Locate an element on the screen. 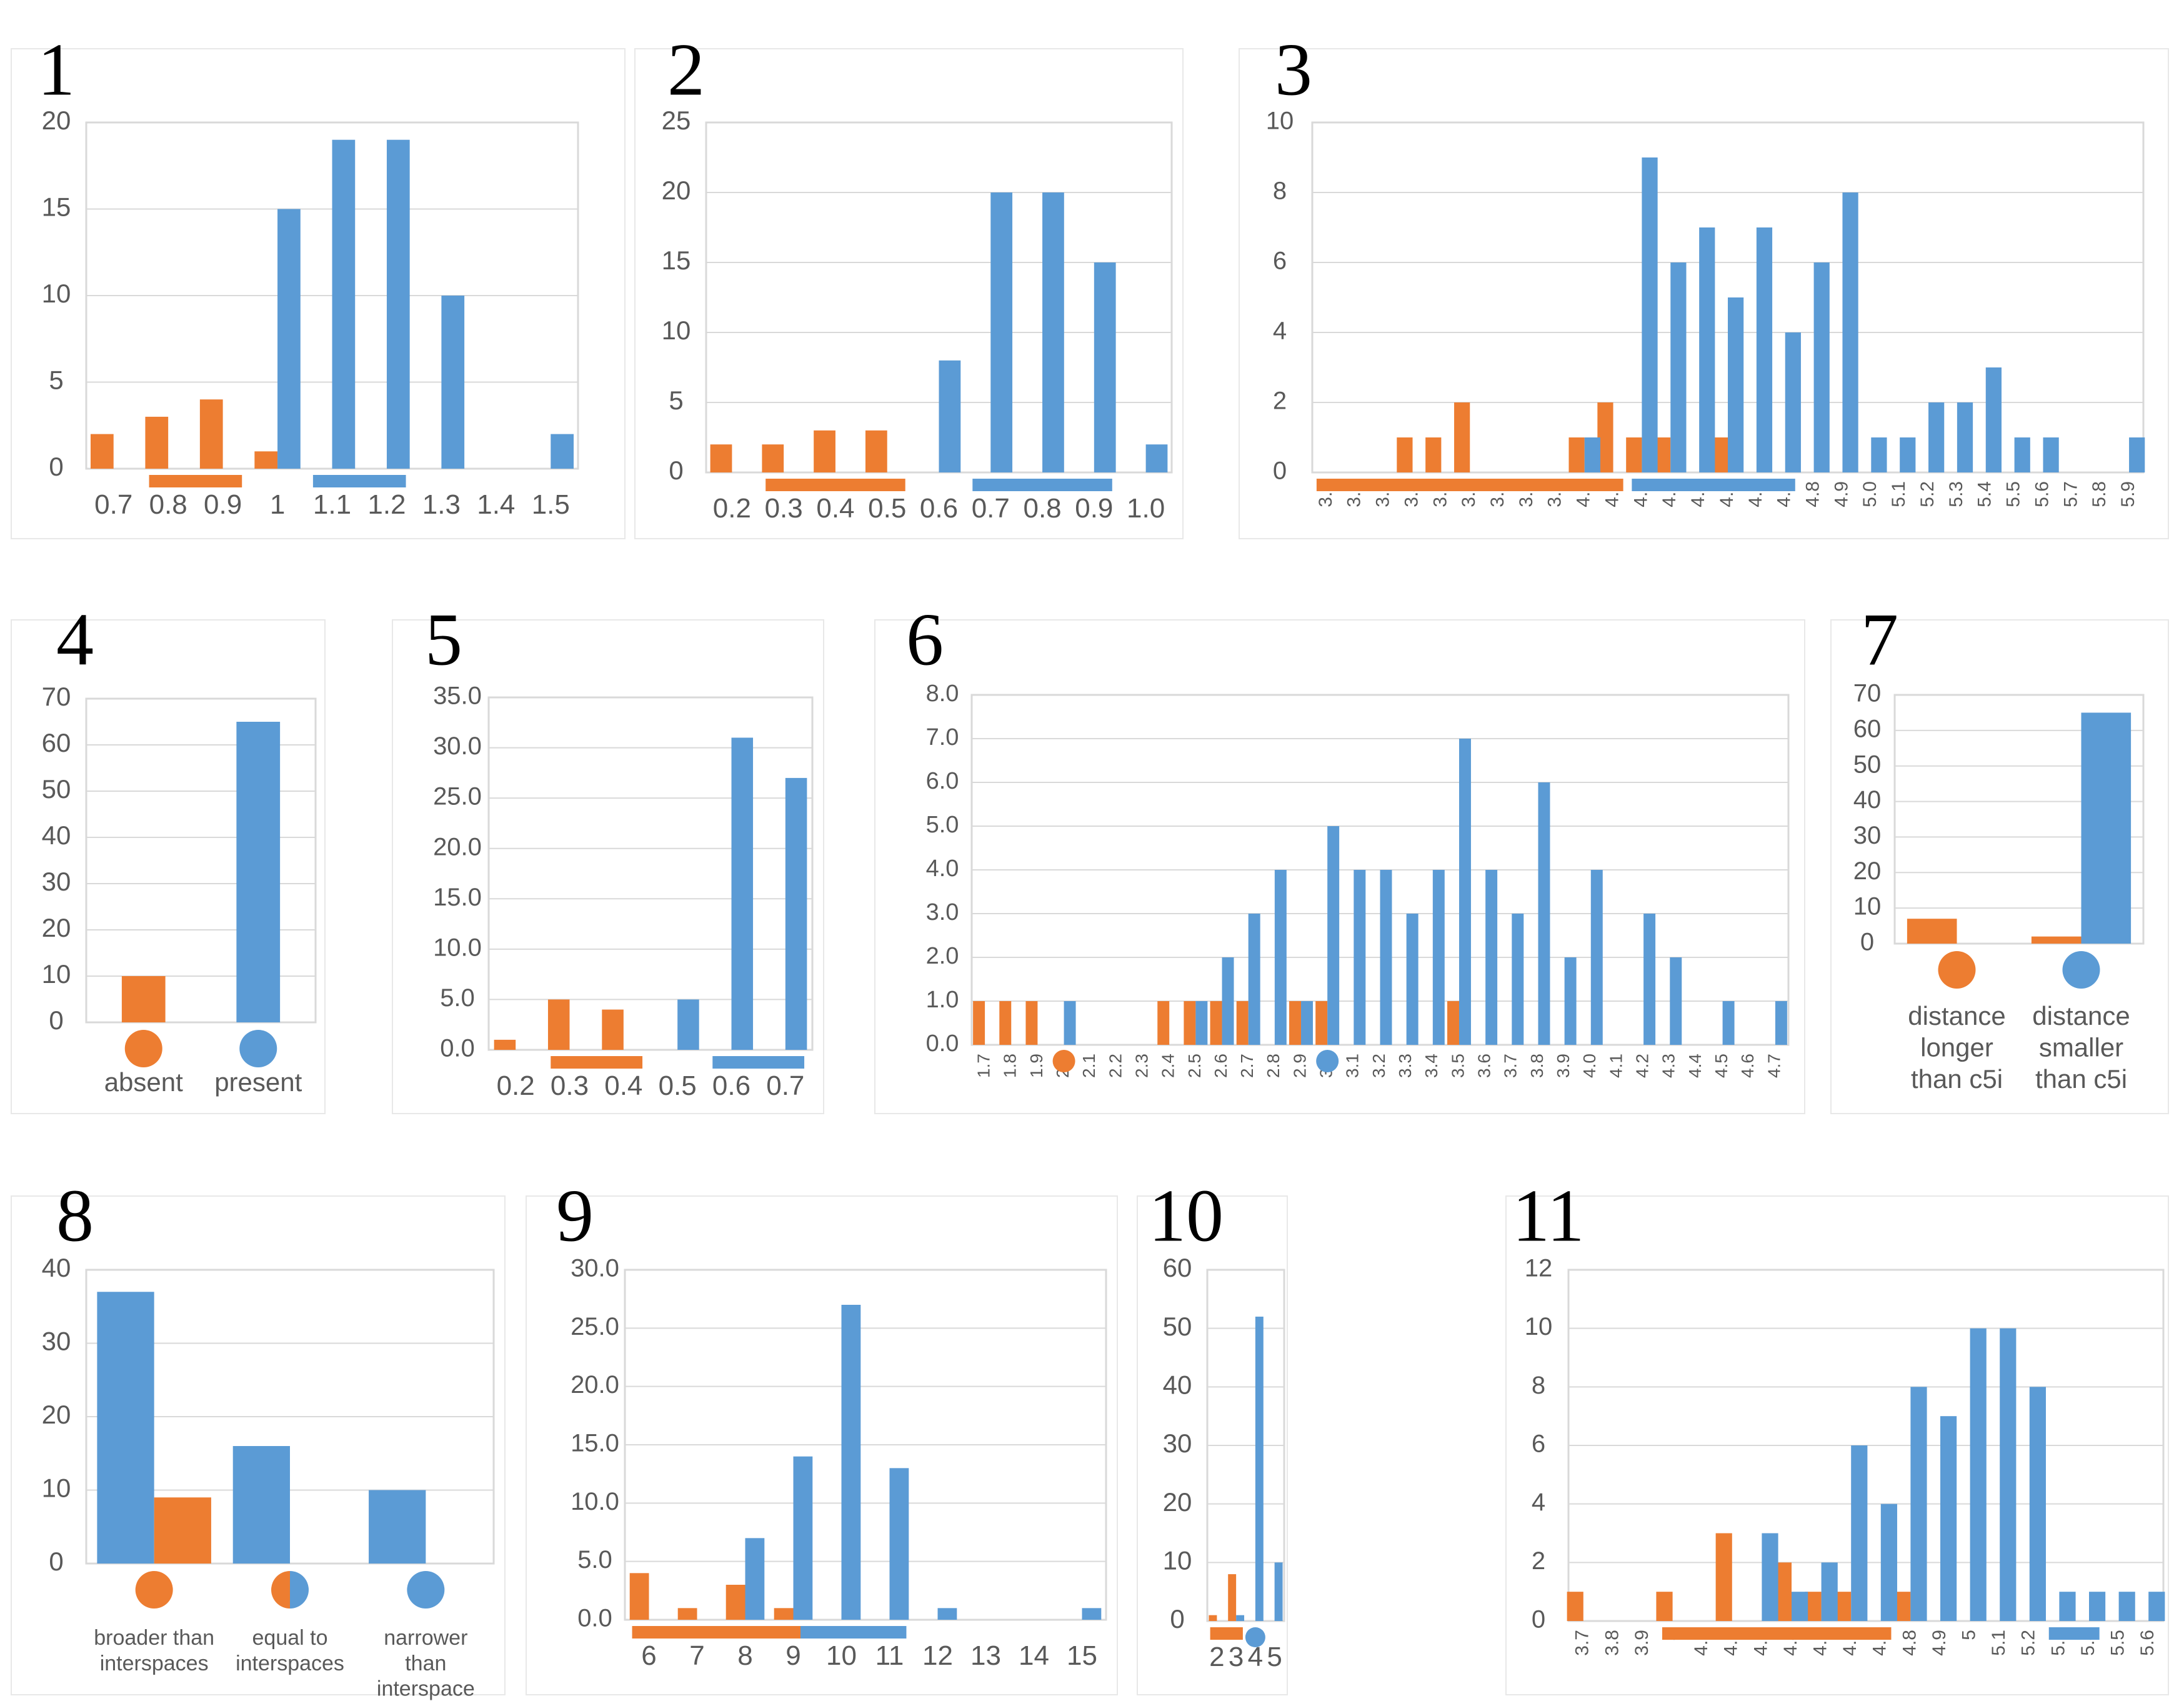 The height and width of the screenshot is (1701, 2184). x-tick-label: 4.4 is located at coordinates (1695, 1066).